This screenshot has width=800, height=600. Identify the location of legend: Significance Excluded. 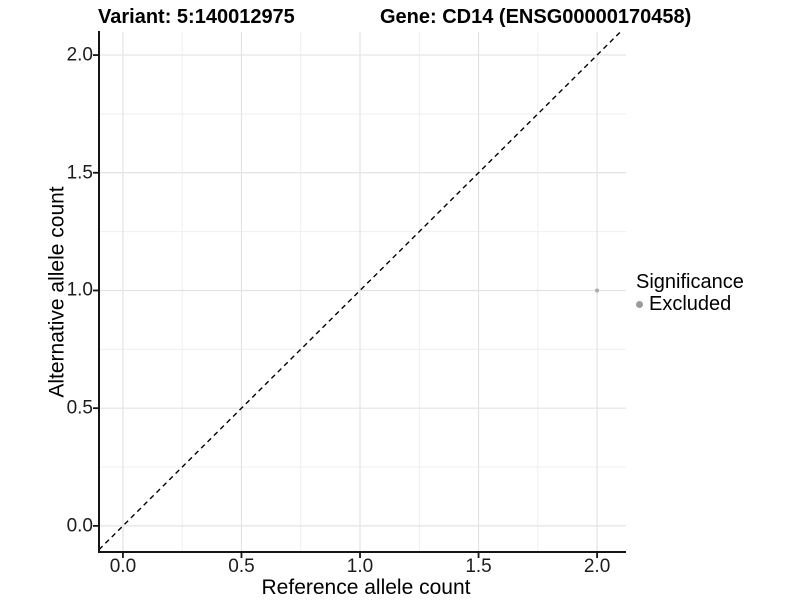
(690, 293).